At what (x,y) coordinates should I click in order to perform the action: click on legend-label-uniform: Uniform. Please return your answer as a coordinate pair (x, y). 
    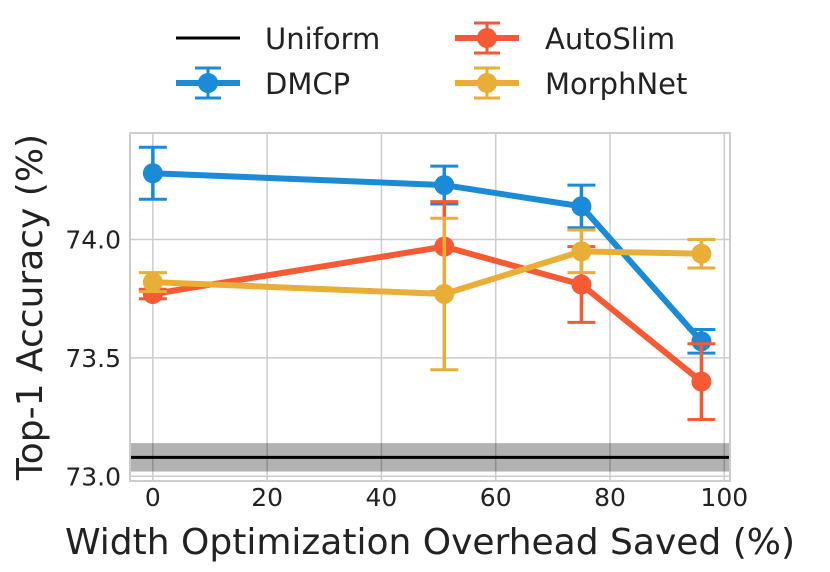
    Looking at the image, I should click on (322, 39).